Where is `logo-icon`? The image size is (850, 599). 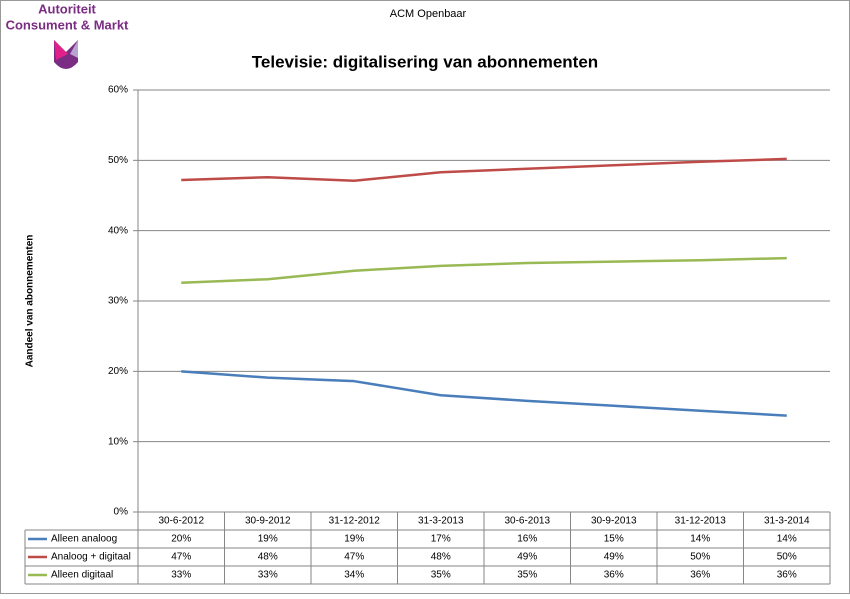
logo-icon is located at coordinates (66, 54).